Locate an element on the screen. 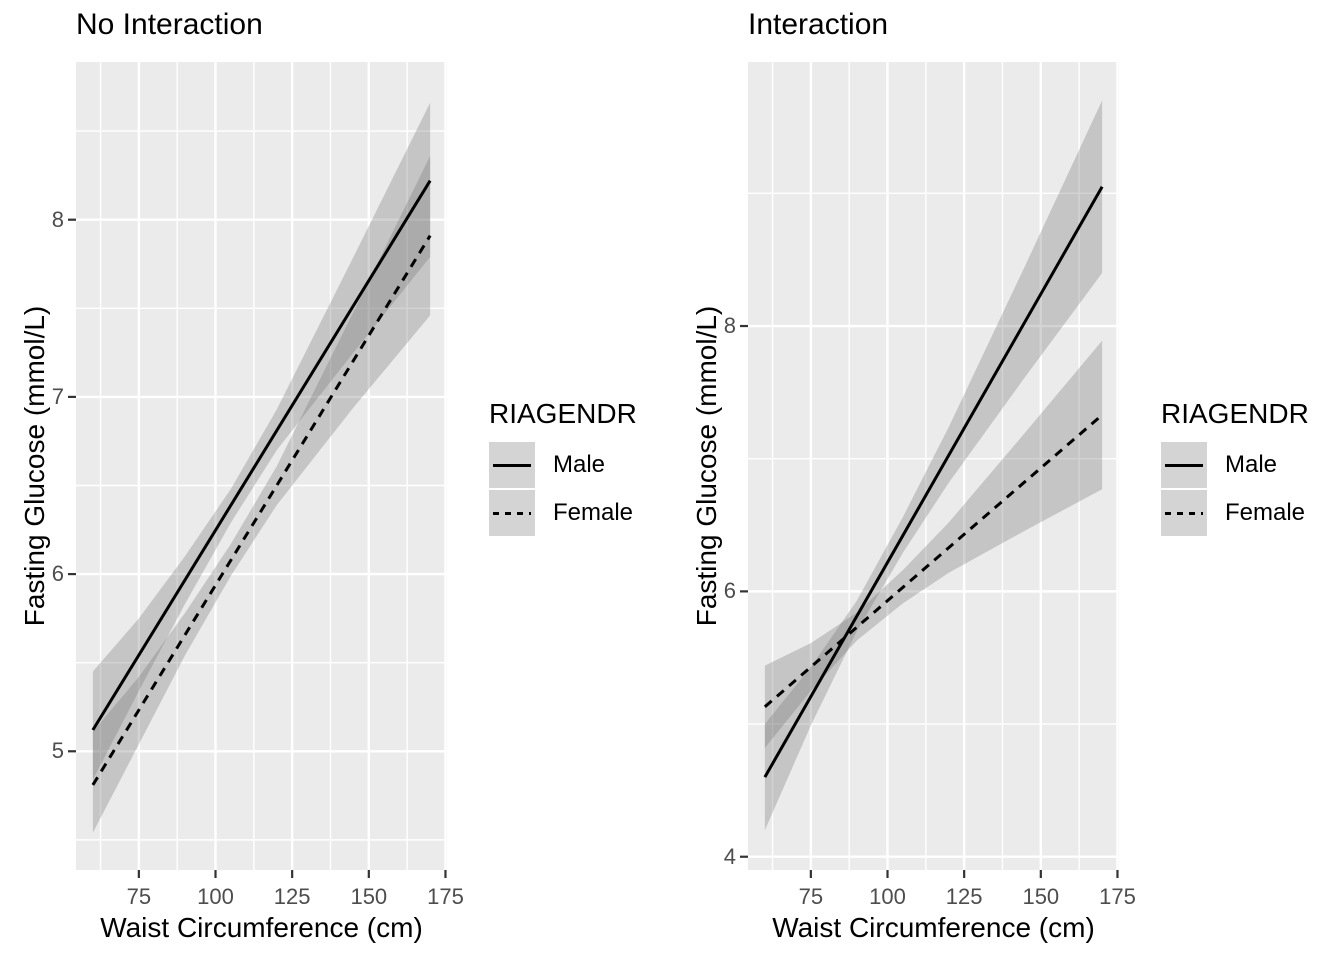 This screenshot has height=960, width=1344. y-tick-label: 7 is located at coordinates (57, 396).